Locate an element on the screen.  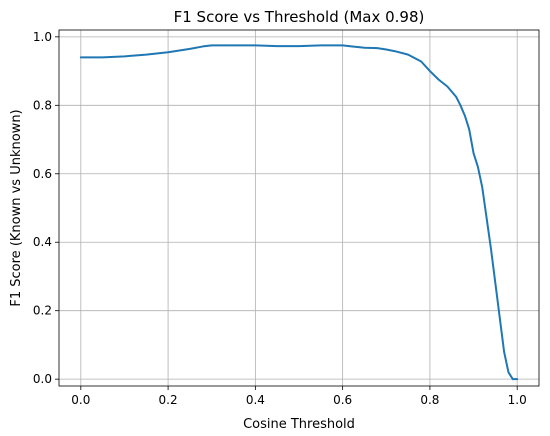
chart-title: F1 Score vs Threshold (Max 0.98) is located at coordinates (299, 17).